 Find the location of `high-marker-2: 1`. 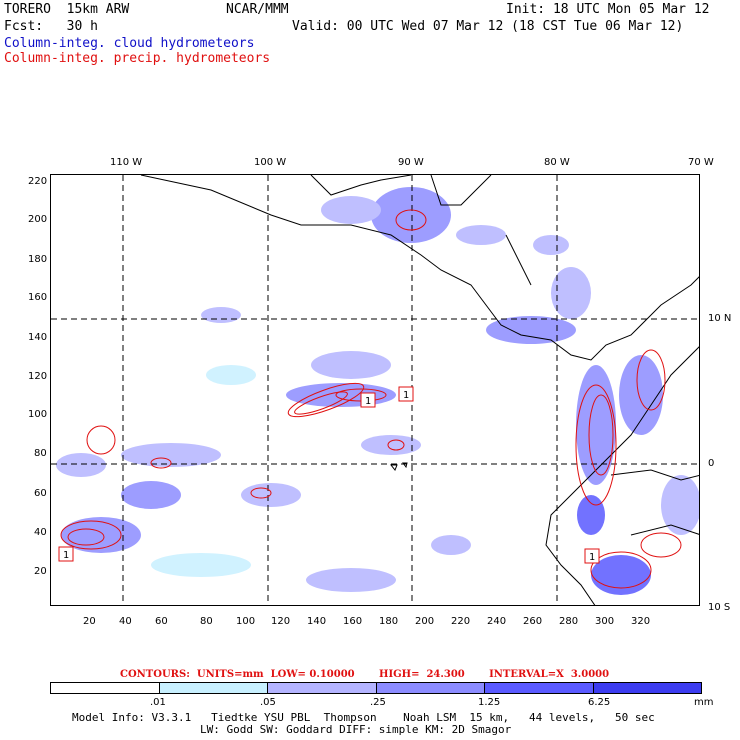

high-marker-2: 1 is located at coordinates (406, 395).